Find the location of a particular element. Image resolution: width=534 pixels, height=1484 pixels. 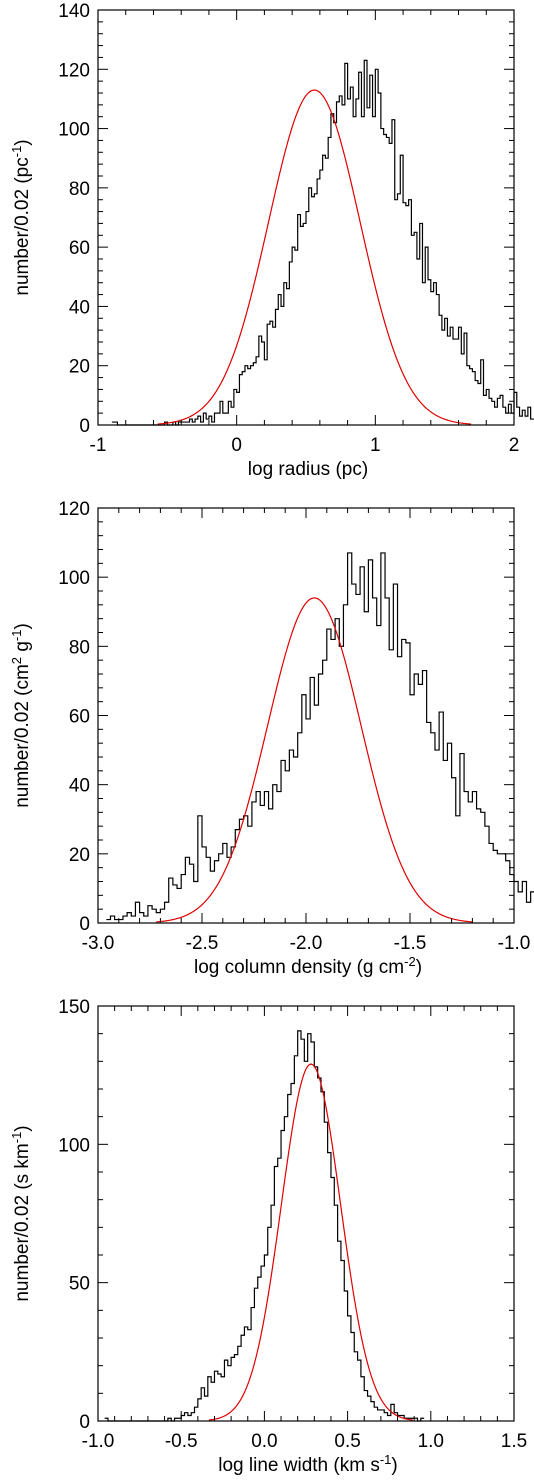

label-part: log column density (g cm is located at coordinates (299, 967).